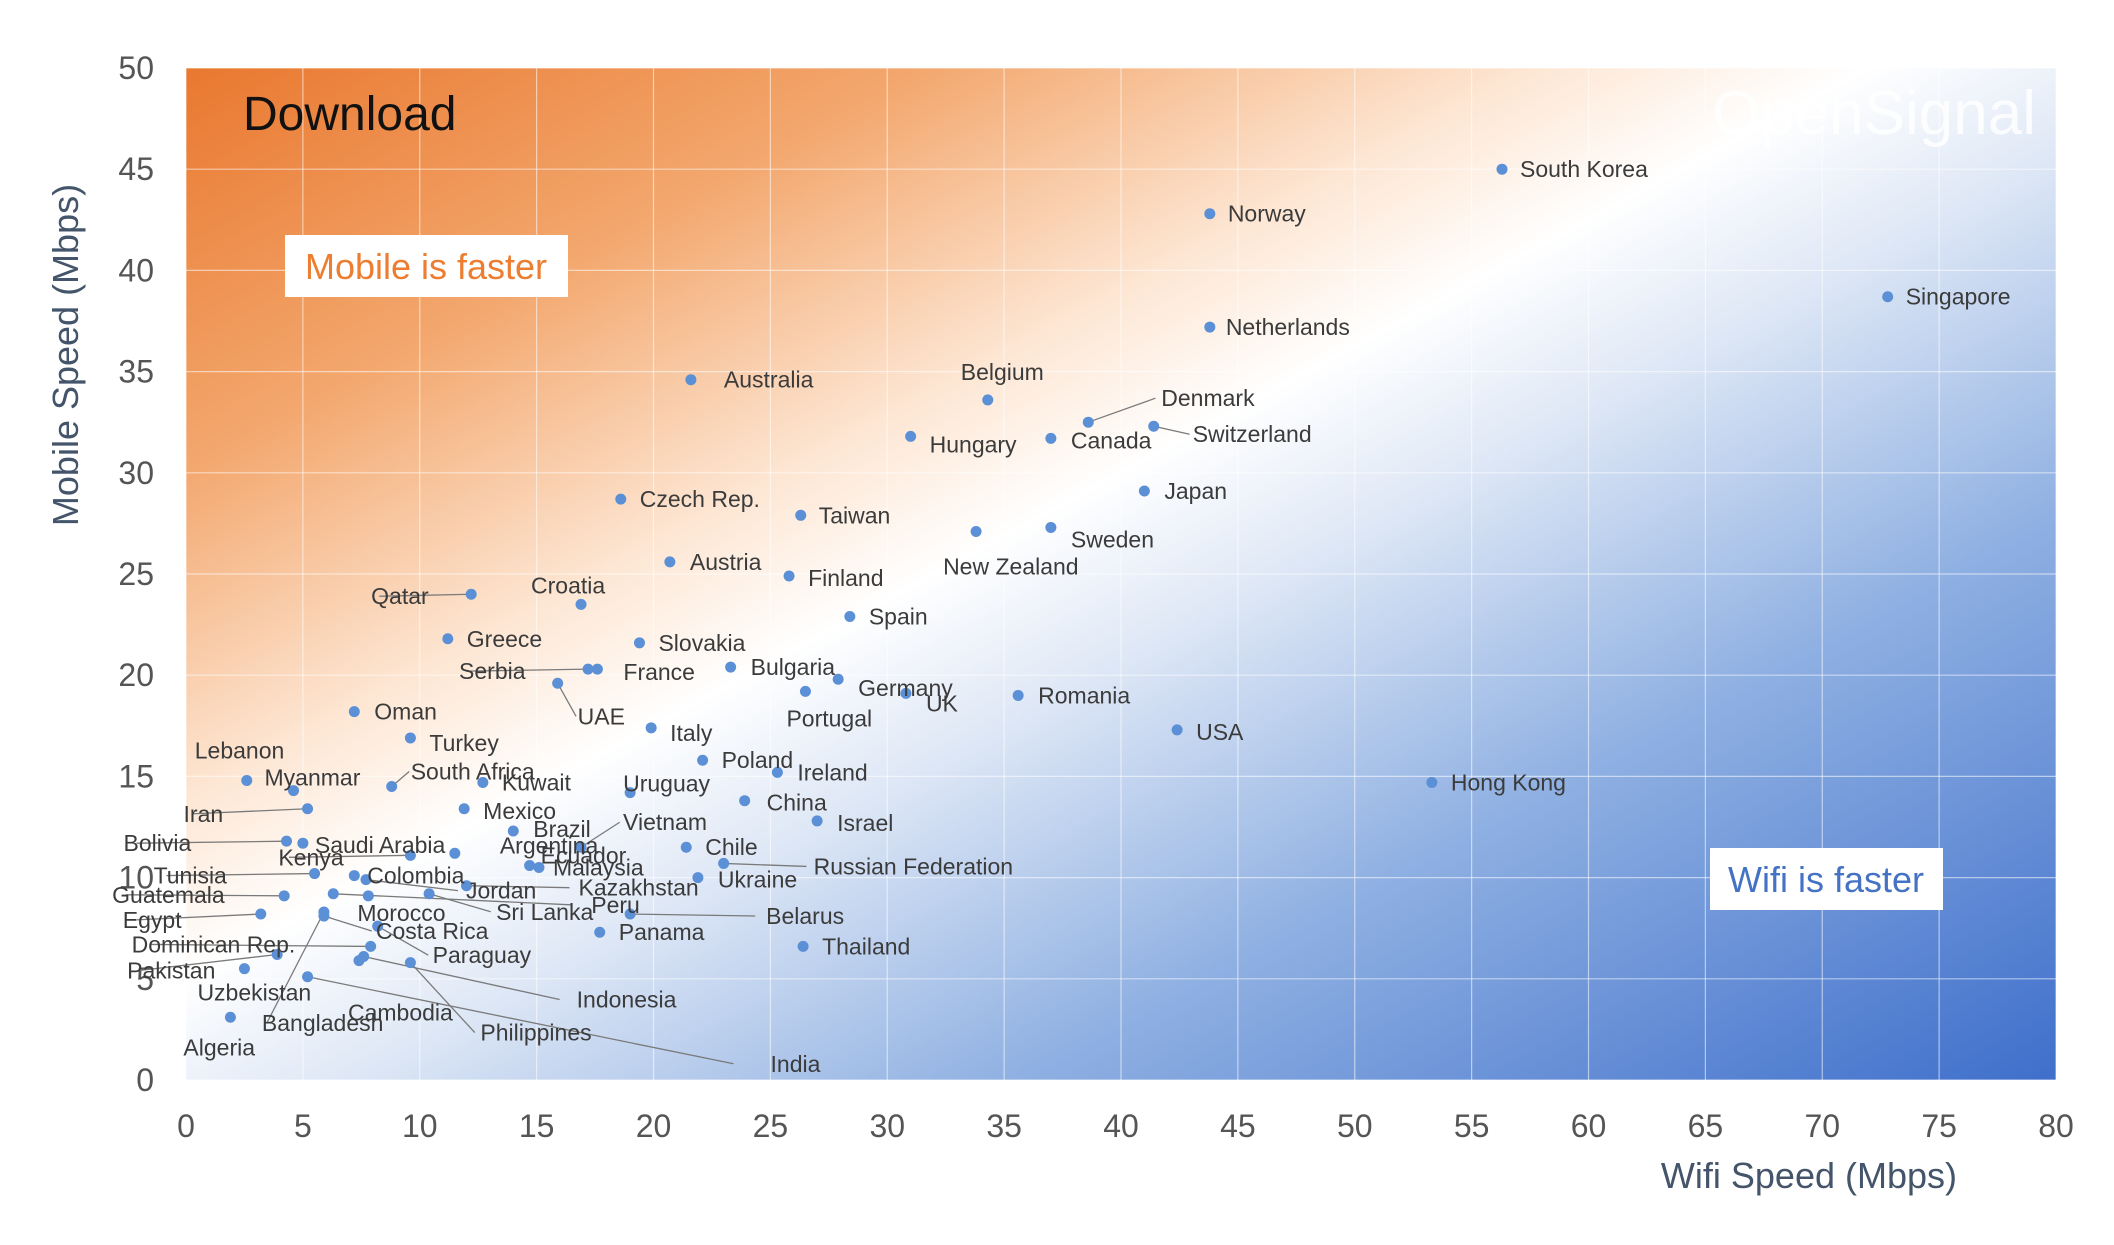 This screenshot has width=2114, height=1245. What do you see at coordinates (186, 1126) in the screenshot?
I see `x-tick-label: 0` at bounding box center [186, 1126].